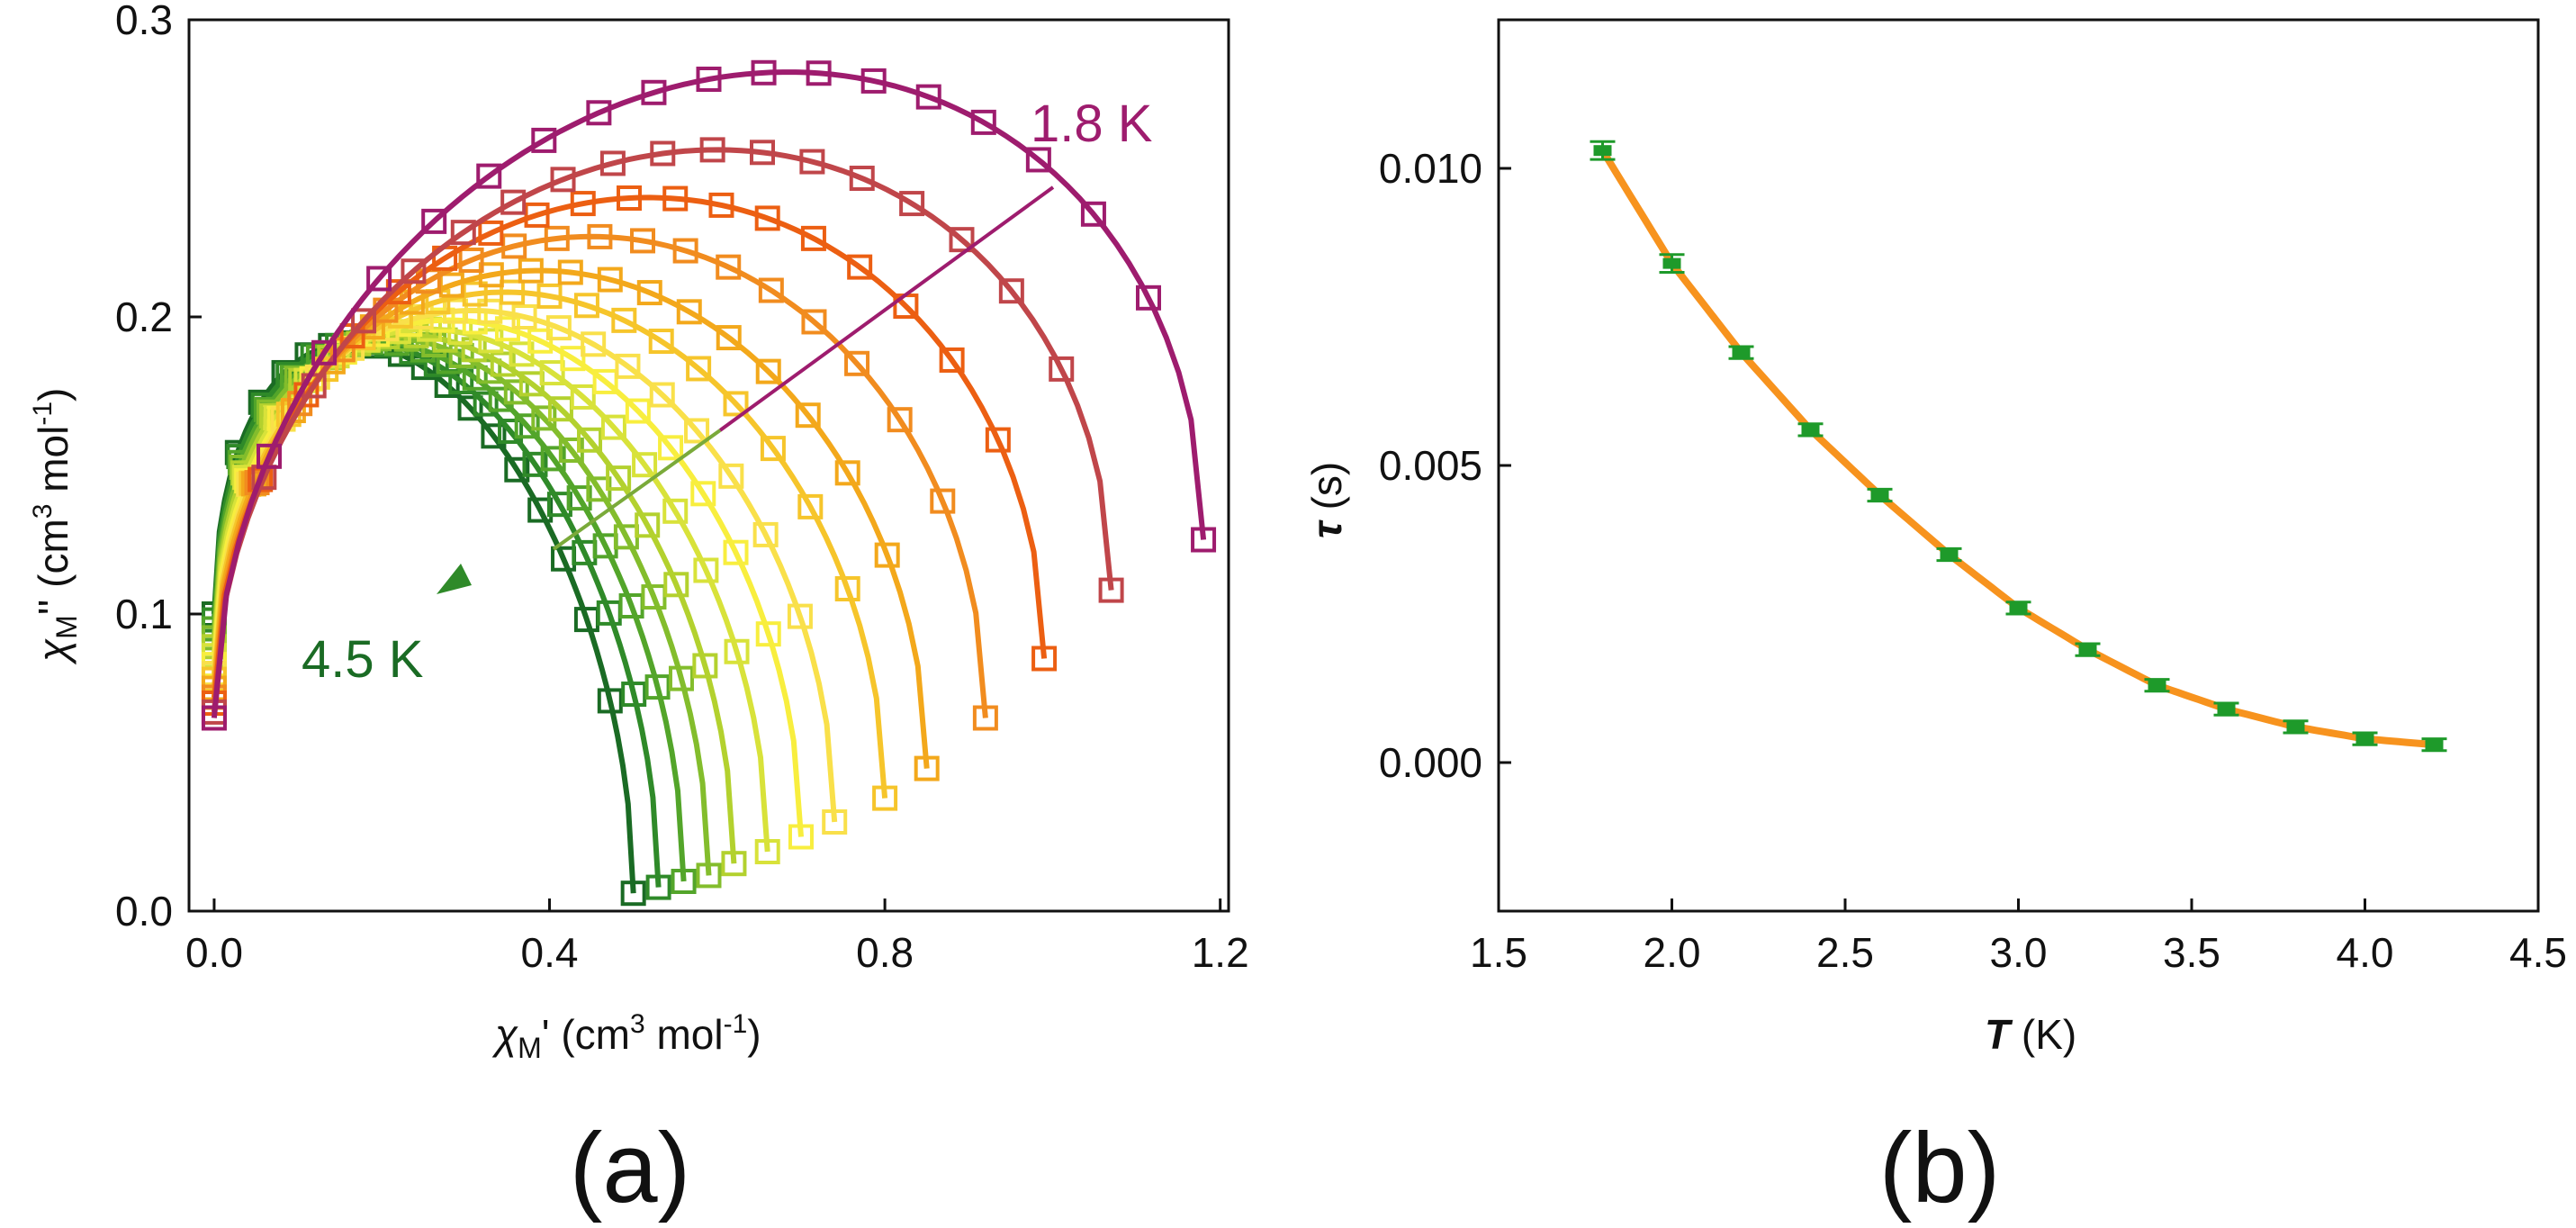 The width and height of the screenshot is (2576, 1228). What do you see at coordinates (550, 953) in the screenshot?
I see `x-tick-label: 0.4` at bounding box center [550, 953].